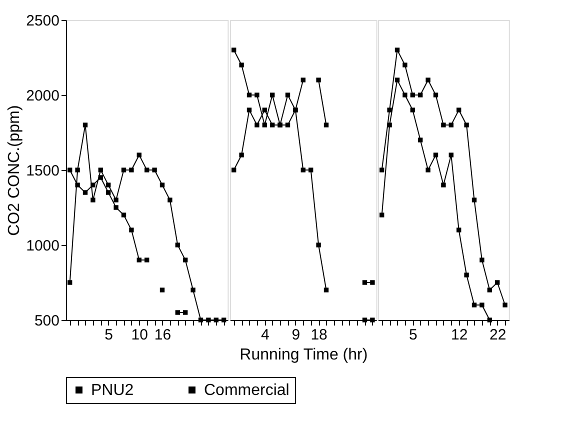  I want to click on x-tick-label: 16, so click(163, 335).